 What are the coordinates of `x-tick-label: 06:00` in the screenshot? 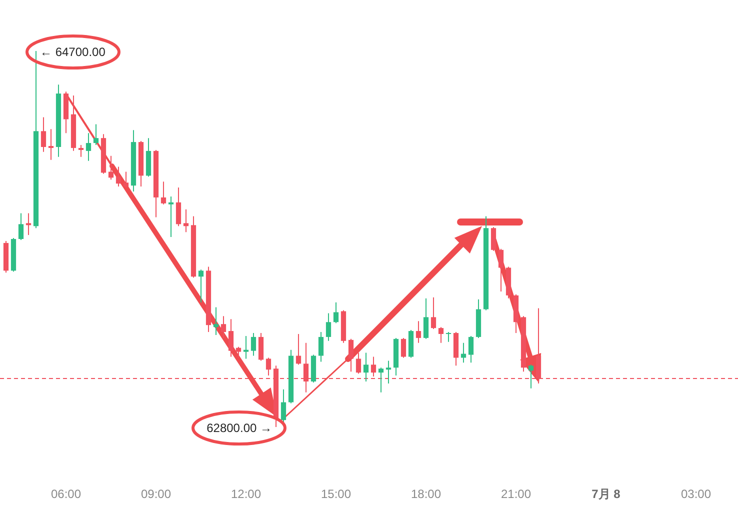 It's located at (66, 494).